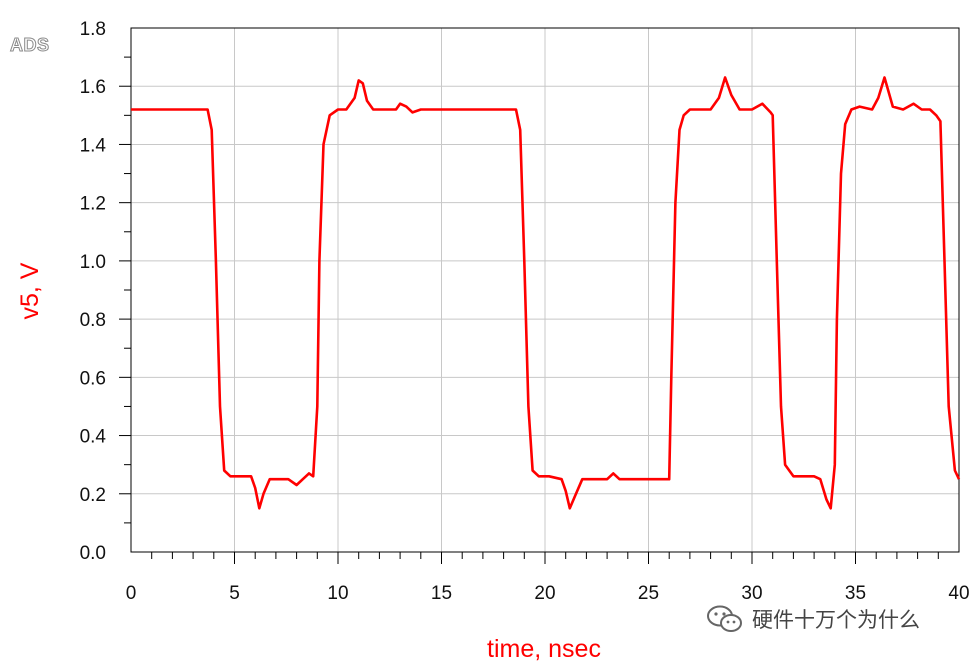 The image size is (975, 662). What do you see at coordinates (30, 45) in the screenshot?
I see `ads-logo: ADS` at bounding box center [30, 45].